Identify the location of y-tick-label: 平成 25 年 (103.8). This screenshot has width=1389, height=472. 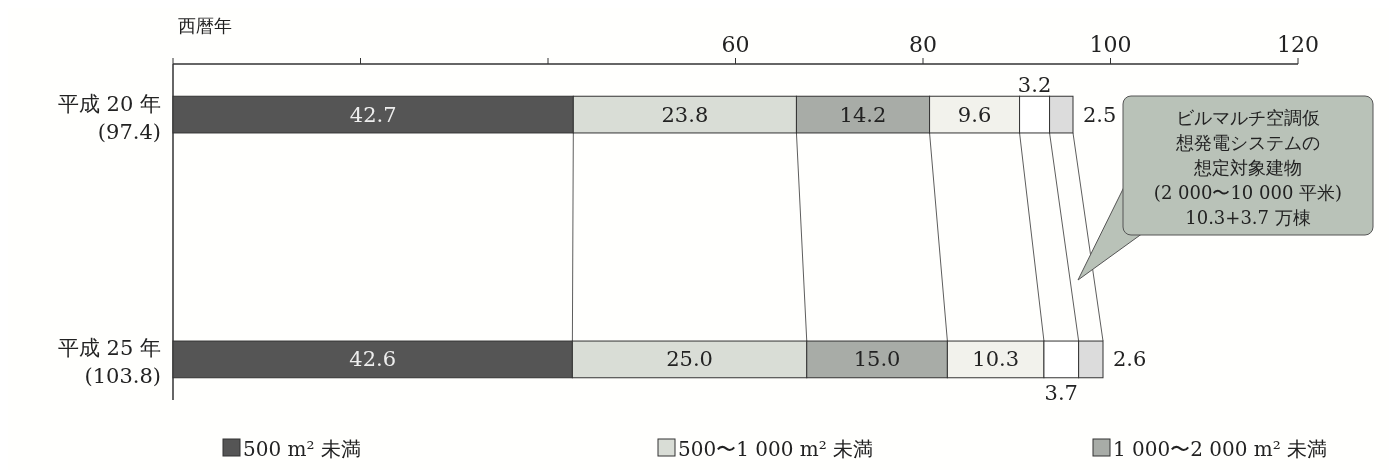
(109, 362).